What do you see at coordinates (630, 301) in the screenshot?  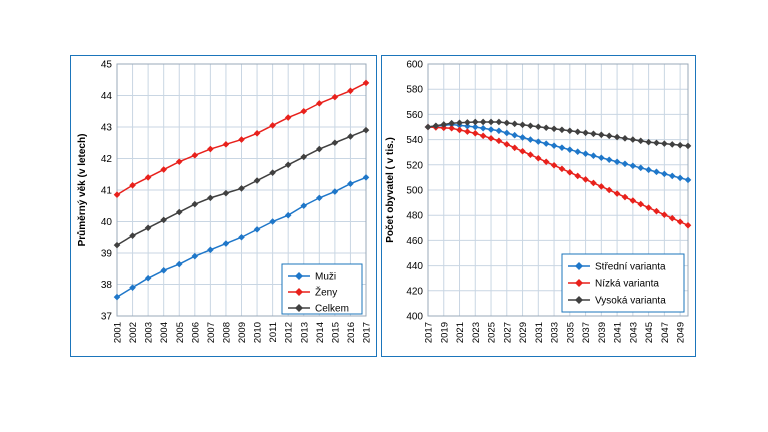 I see `legend-label: Vysoká varianta` at bounding box center [630, 301].